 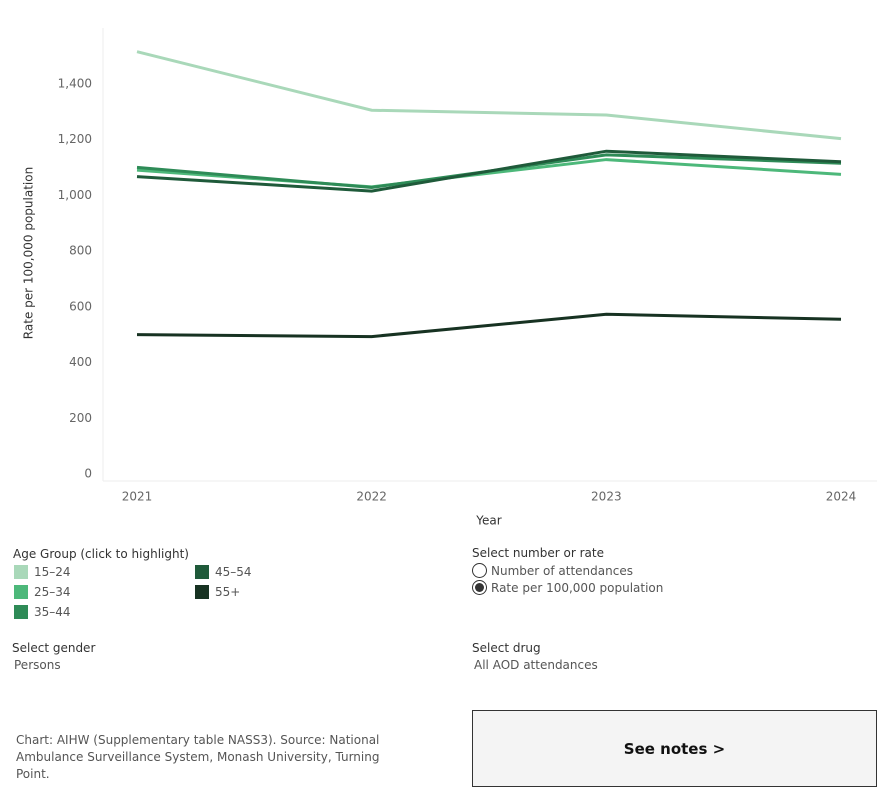 What do you see at coordinates (137, 497) in the screenshot?
I see `x-tick-label: 2021` at bounding box center [137, 497].